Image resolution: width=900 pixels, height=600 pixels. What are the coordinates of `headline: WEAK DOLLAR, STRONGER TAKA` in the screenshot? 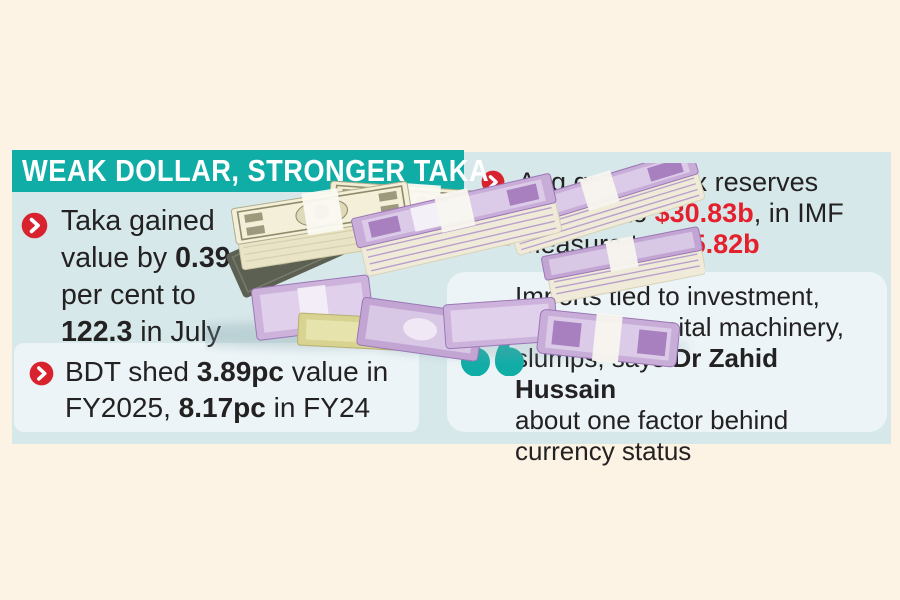 It's located at (256, 170).